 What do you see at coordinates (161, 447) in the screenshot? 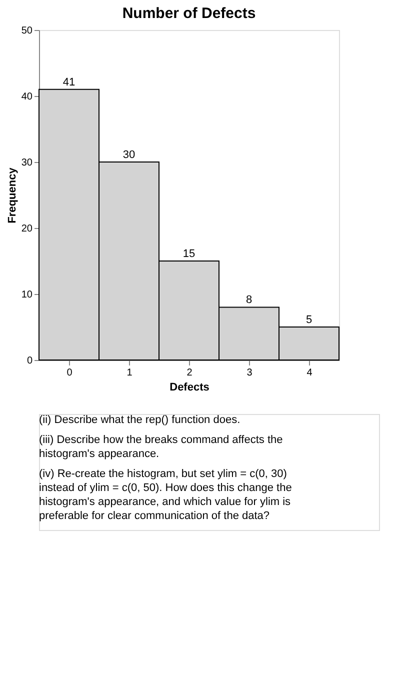
I see `text: (iii) Describe how the breaks command affects the histogram's appearance.` at bounding box center [161, 447].